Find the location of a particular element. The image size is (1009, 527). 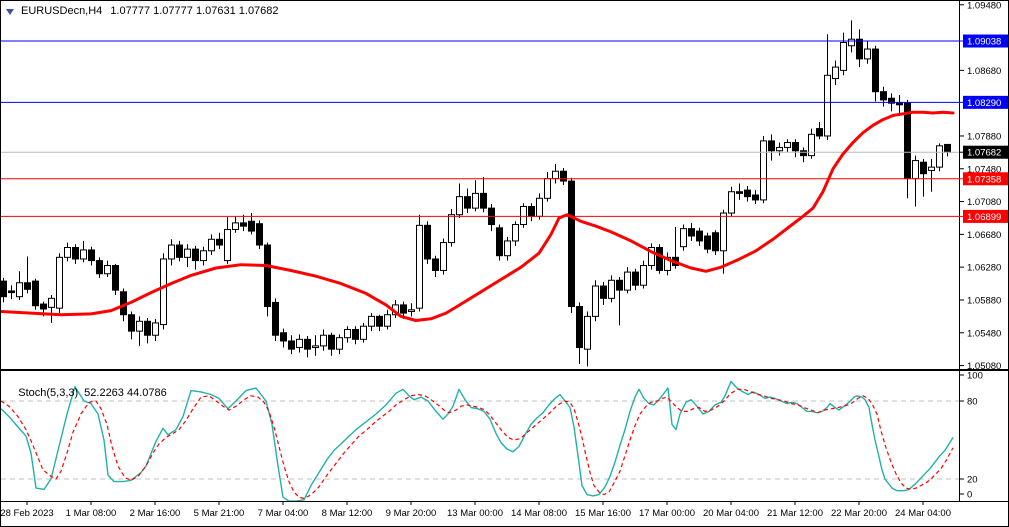

time-tick-label: 5 Mar 21:00 is located at coordinates (219, 513).